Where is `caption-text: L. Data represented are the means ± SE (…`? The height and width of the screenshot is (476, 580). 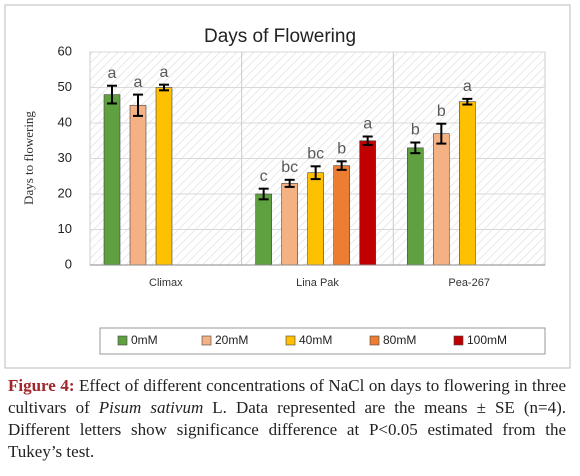 caption-text: L. Data represented are the means ± SE (… is located at coordinates (287, 429).